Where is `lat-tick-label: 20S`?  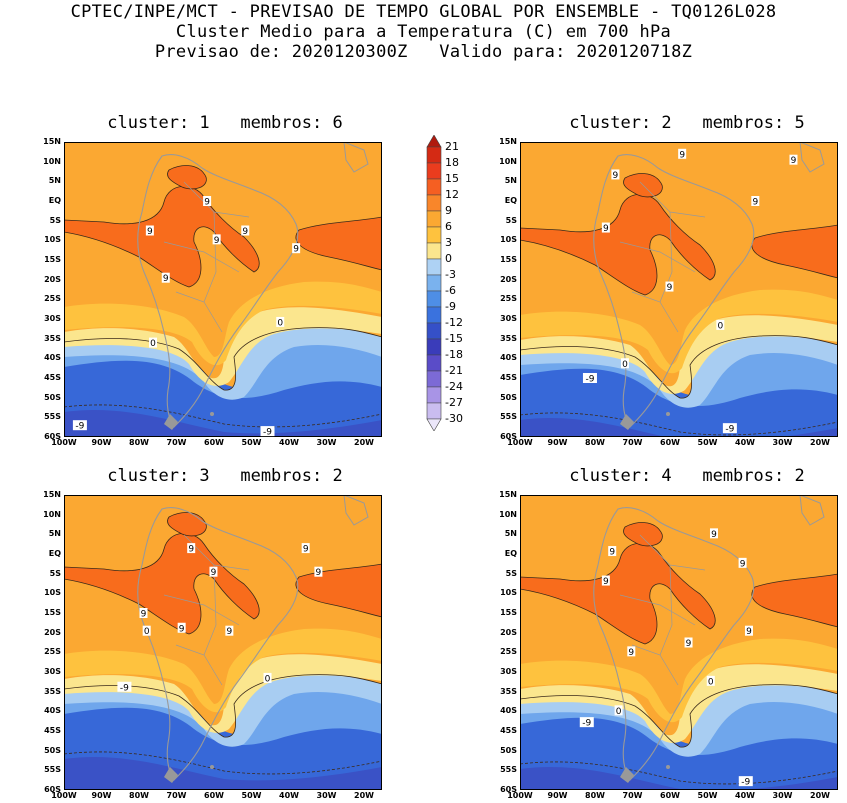 lat-tick-label: 20S is located at coordinates (508, 279).